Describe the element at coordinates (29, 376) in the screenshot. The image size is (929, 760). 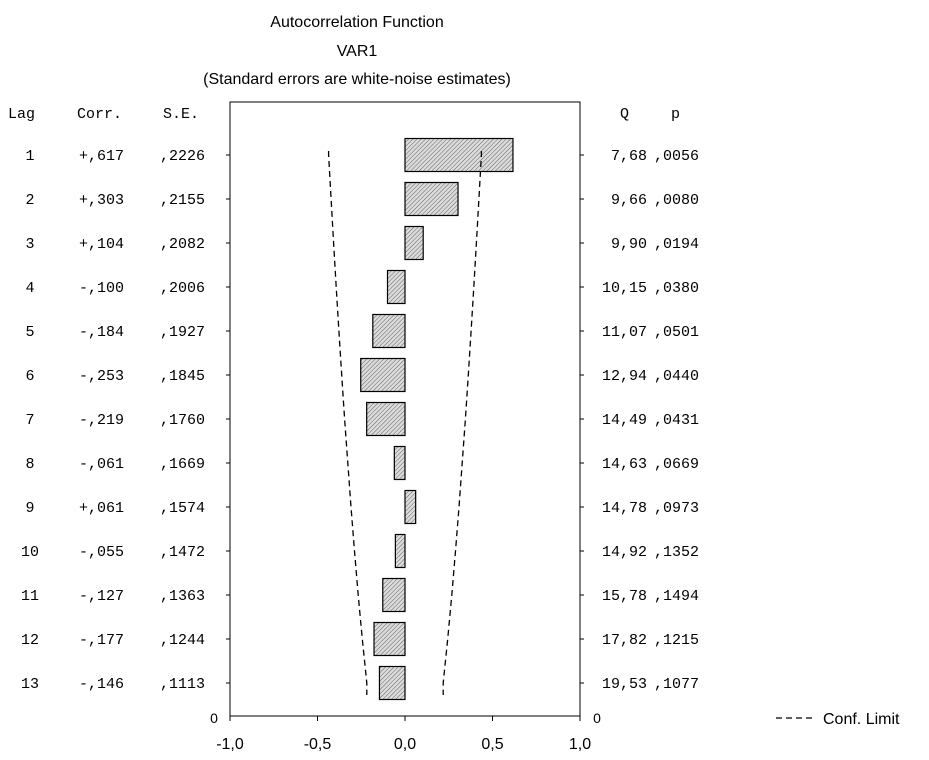
I see `lag-label: 6` at that location.